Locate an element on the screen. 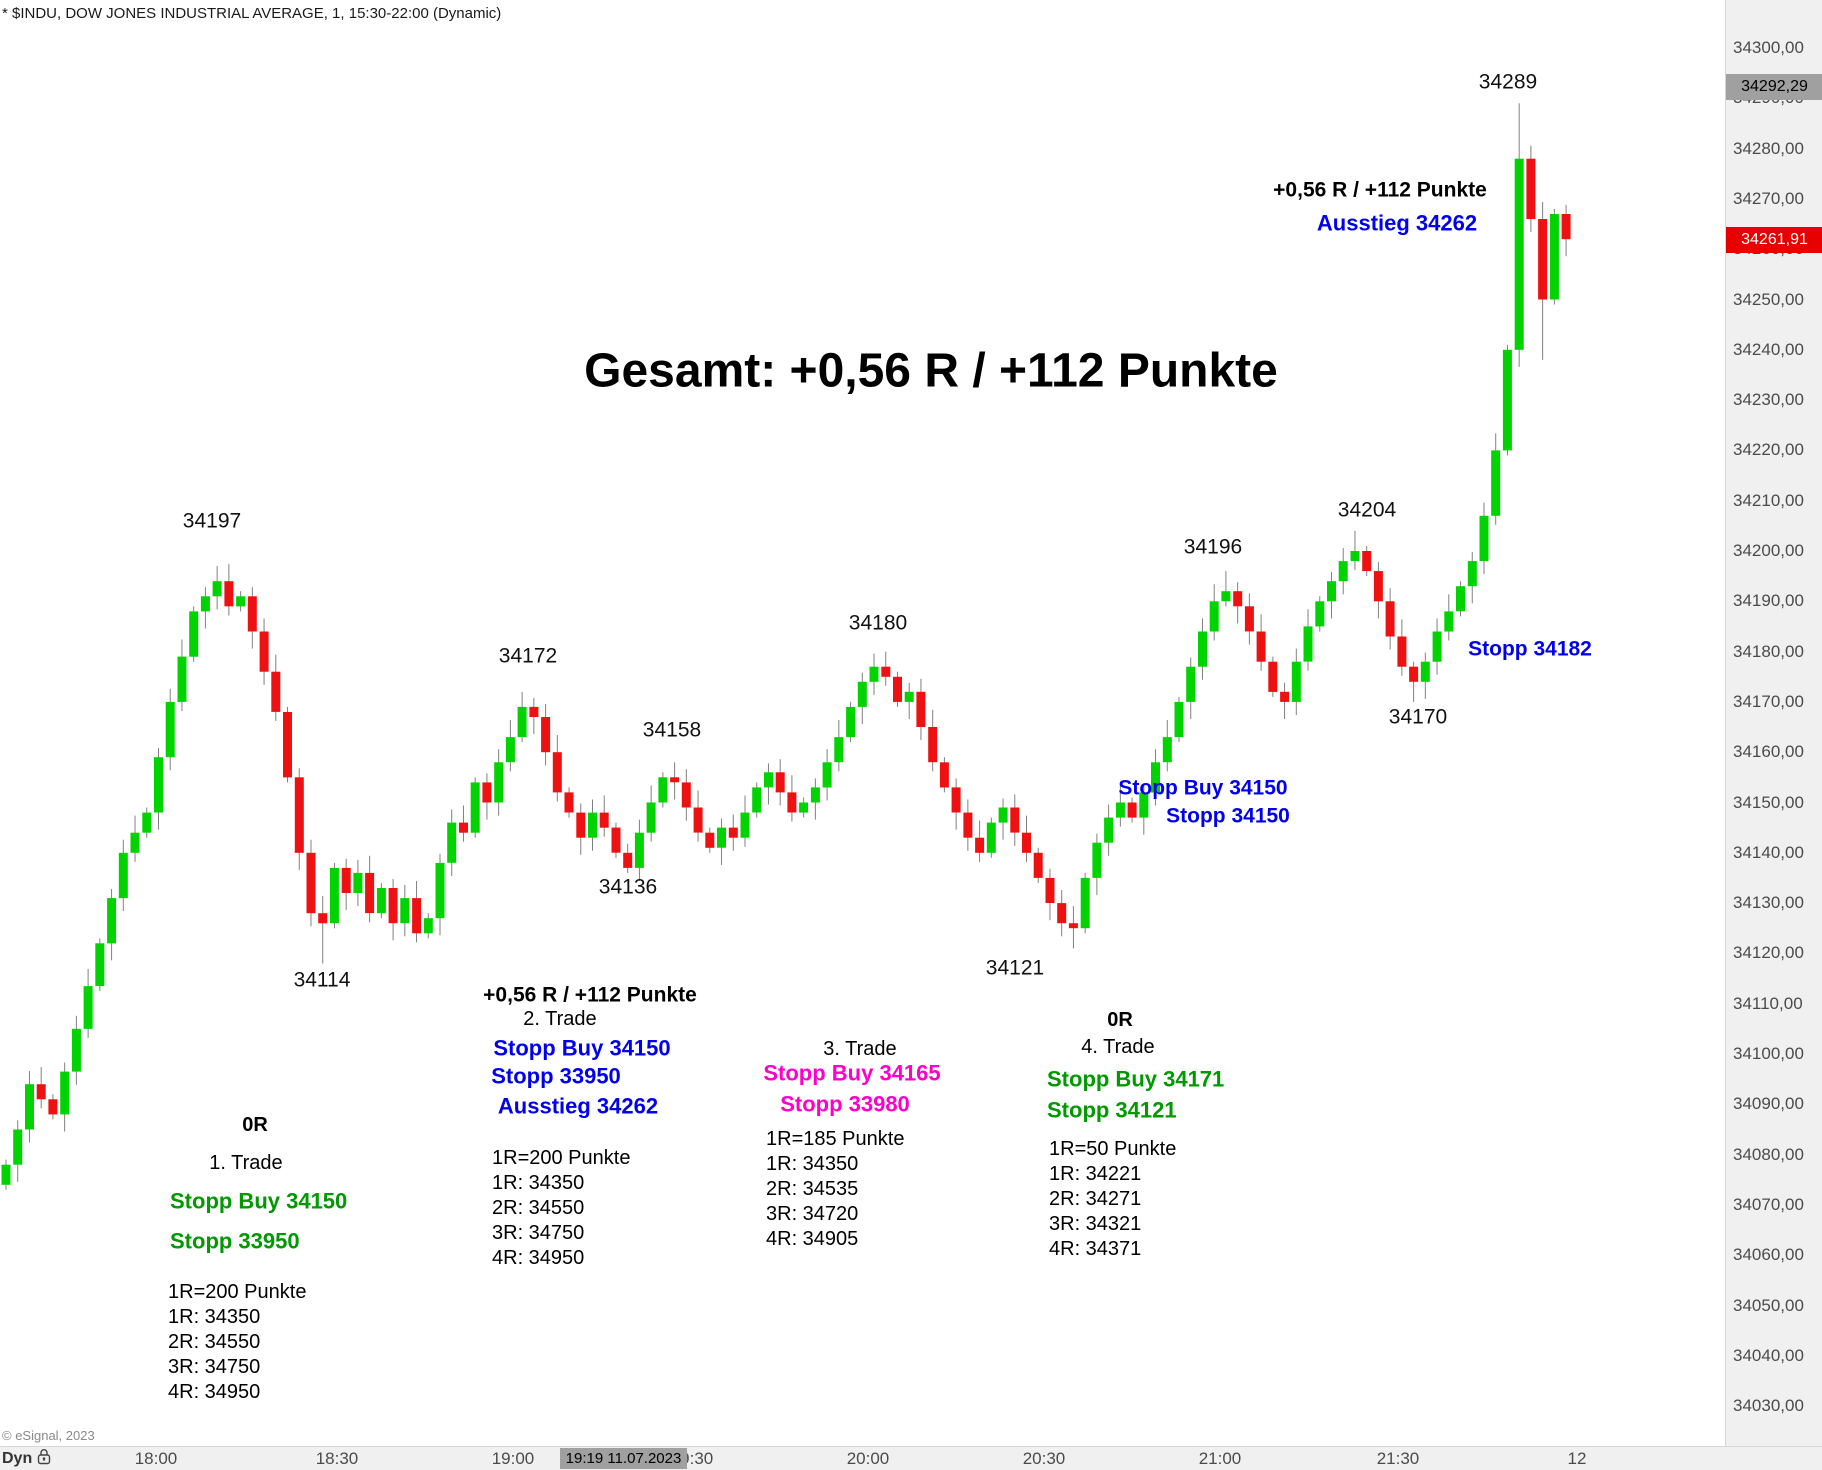  swing-price-label: 34289 is located at coordinates (1508, 82).